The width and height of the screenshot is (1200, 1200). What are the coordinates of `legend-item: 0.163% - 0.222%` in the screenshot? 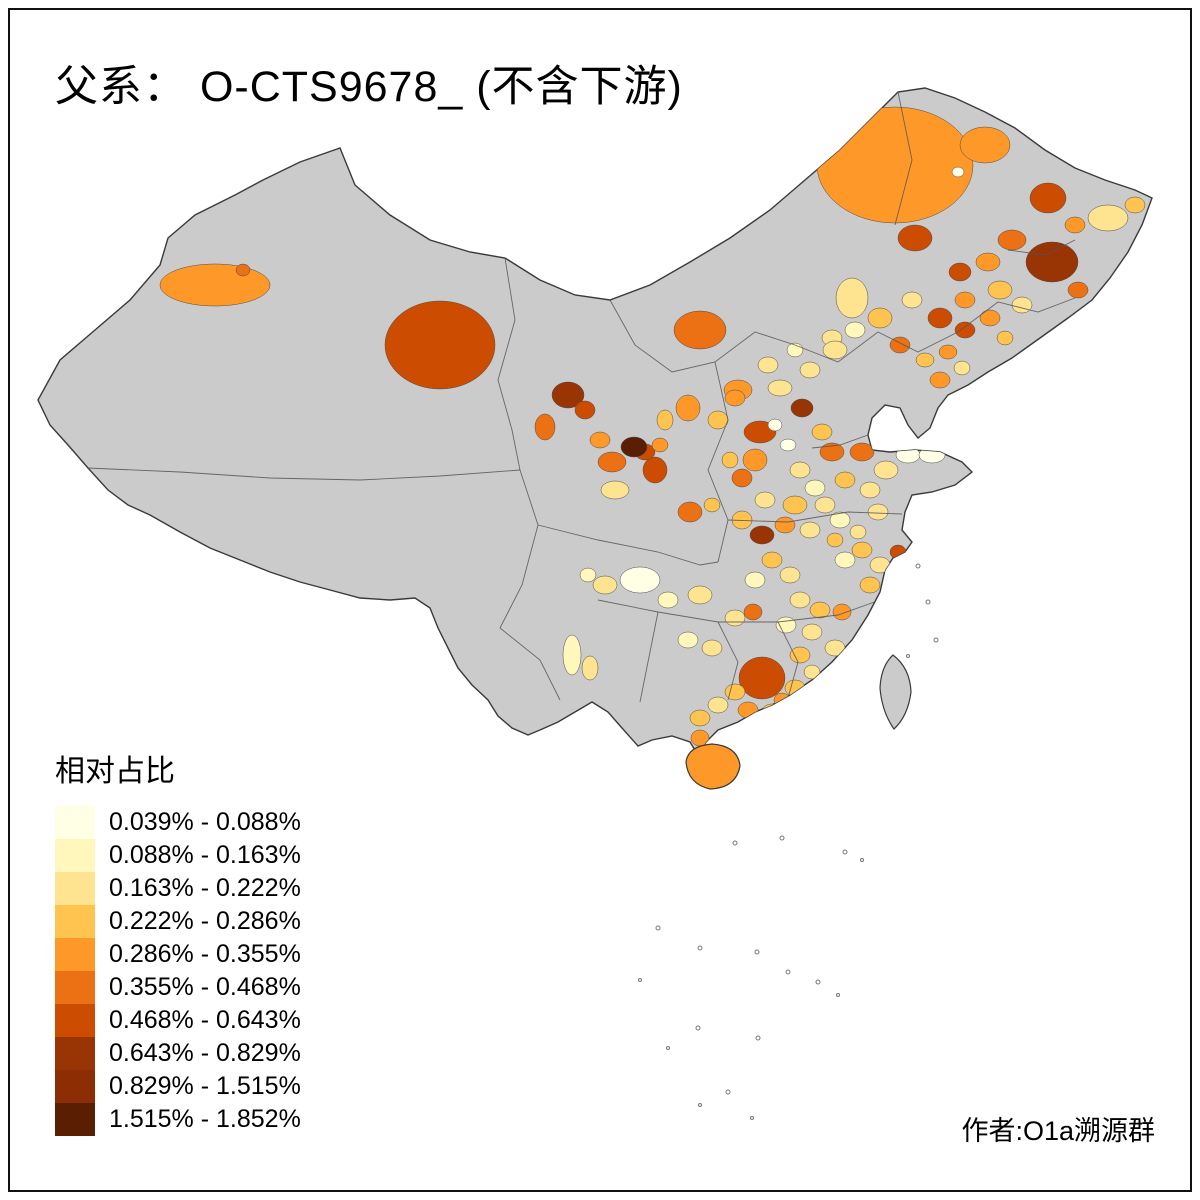 It's located at (178, 888).